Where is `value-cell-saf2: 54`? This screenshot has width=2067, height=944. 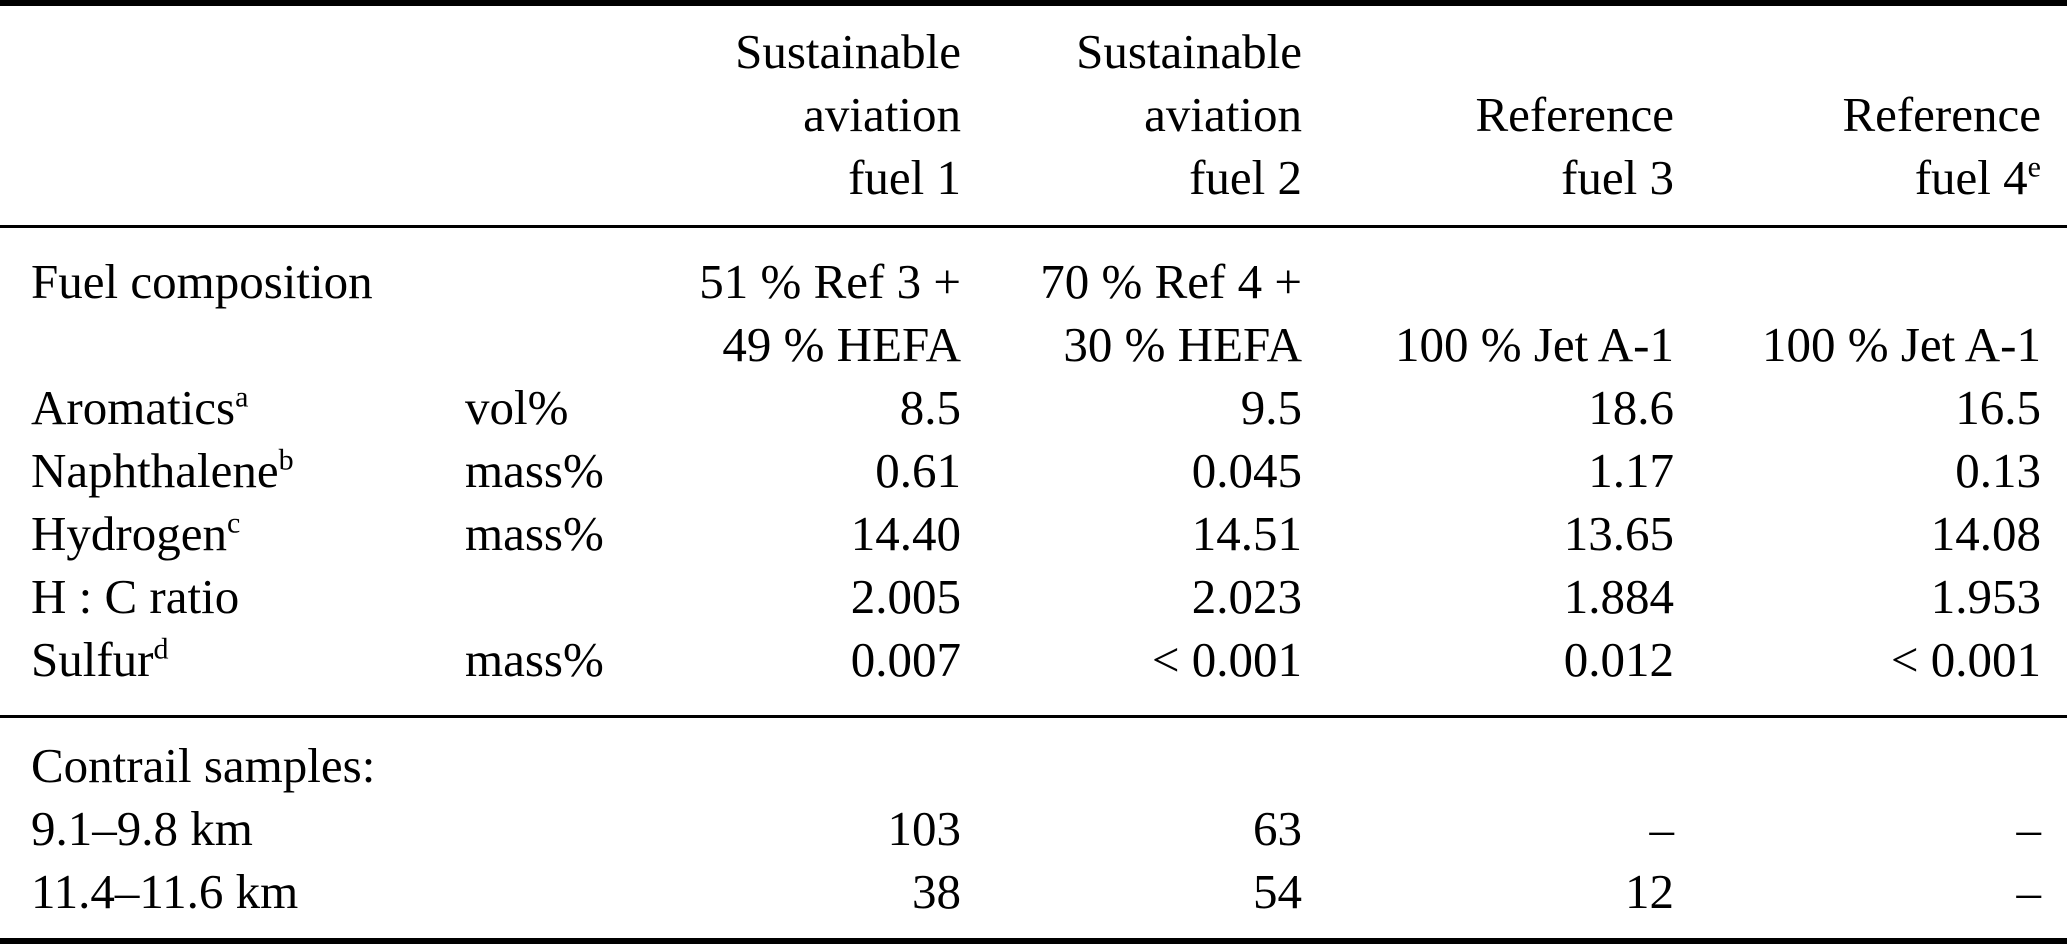
value-cell-saf2: 54 is located at coordinates (1277, 891).